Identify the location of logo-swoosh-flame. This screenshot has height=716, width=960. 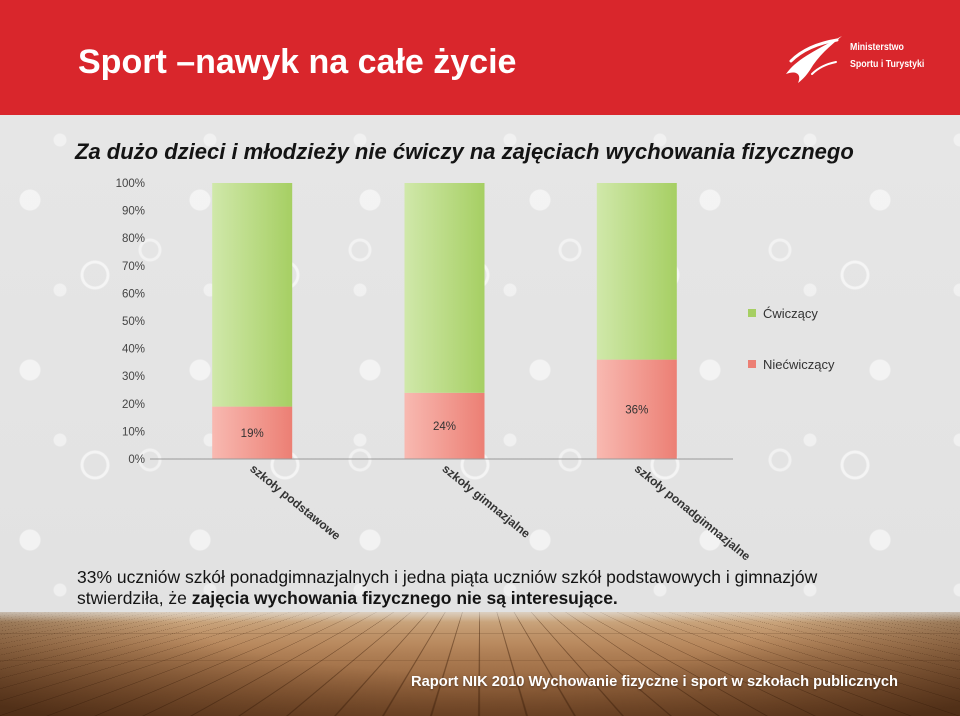
(814, 59).